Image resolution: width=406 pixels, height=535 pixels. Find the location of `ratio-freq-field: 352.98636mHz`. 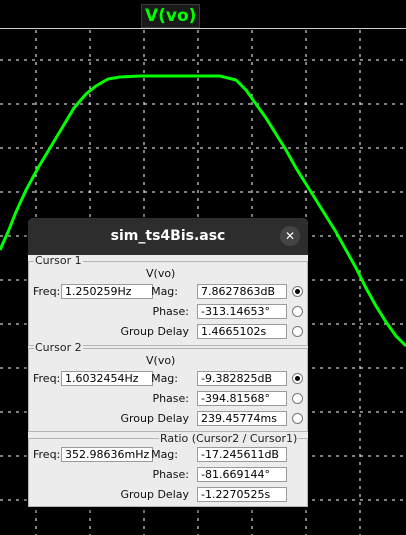

ratio-freq-field: 352.98636mHz is located at coordinates (107, 454).